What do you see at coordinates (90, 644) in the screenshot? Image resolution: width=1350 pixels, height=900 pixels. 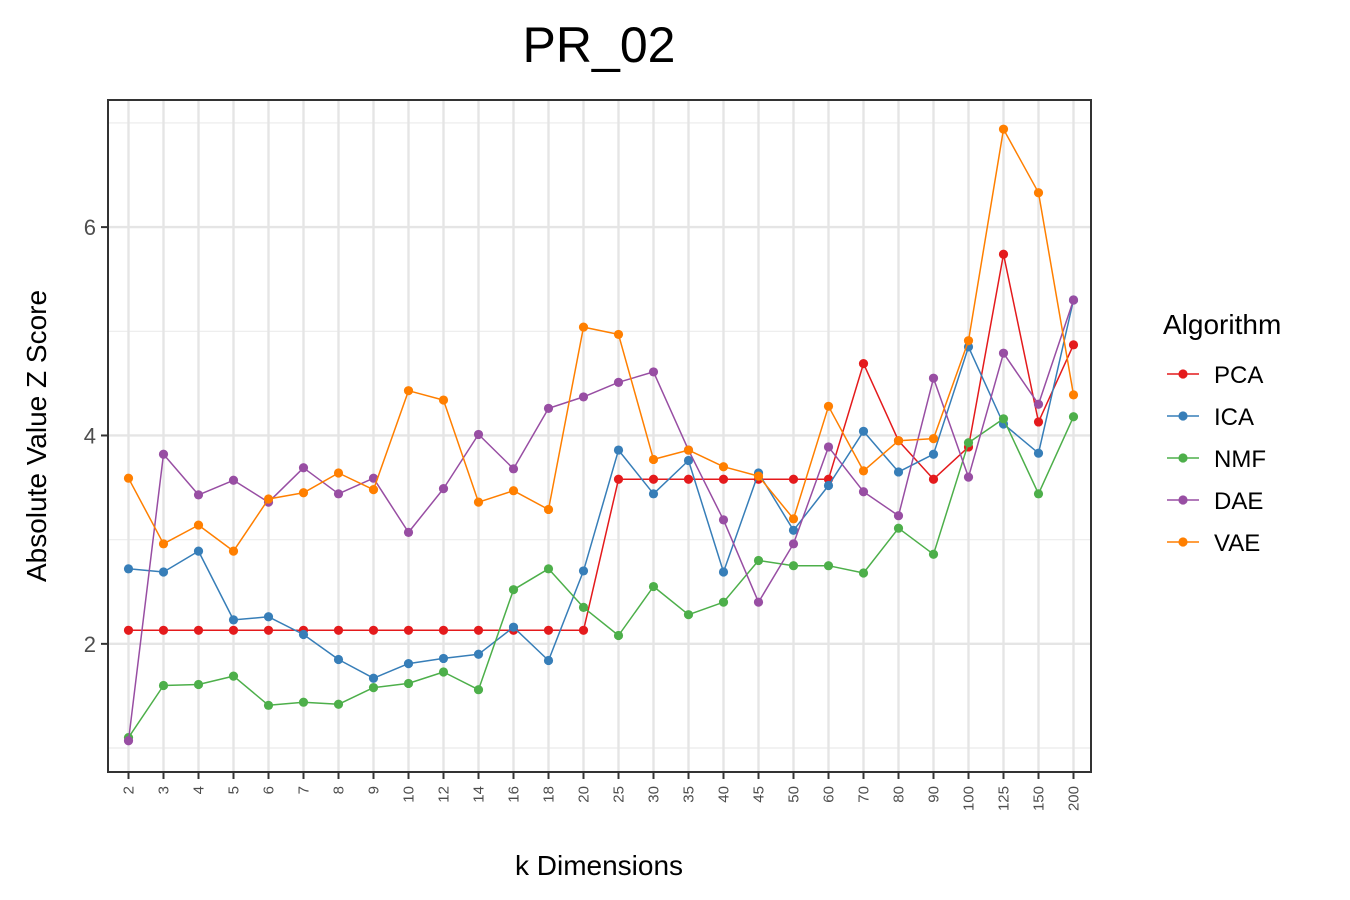 I see `y-tick-label: 2` at bounding box center [90, 644].